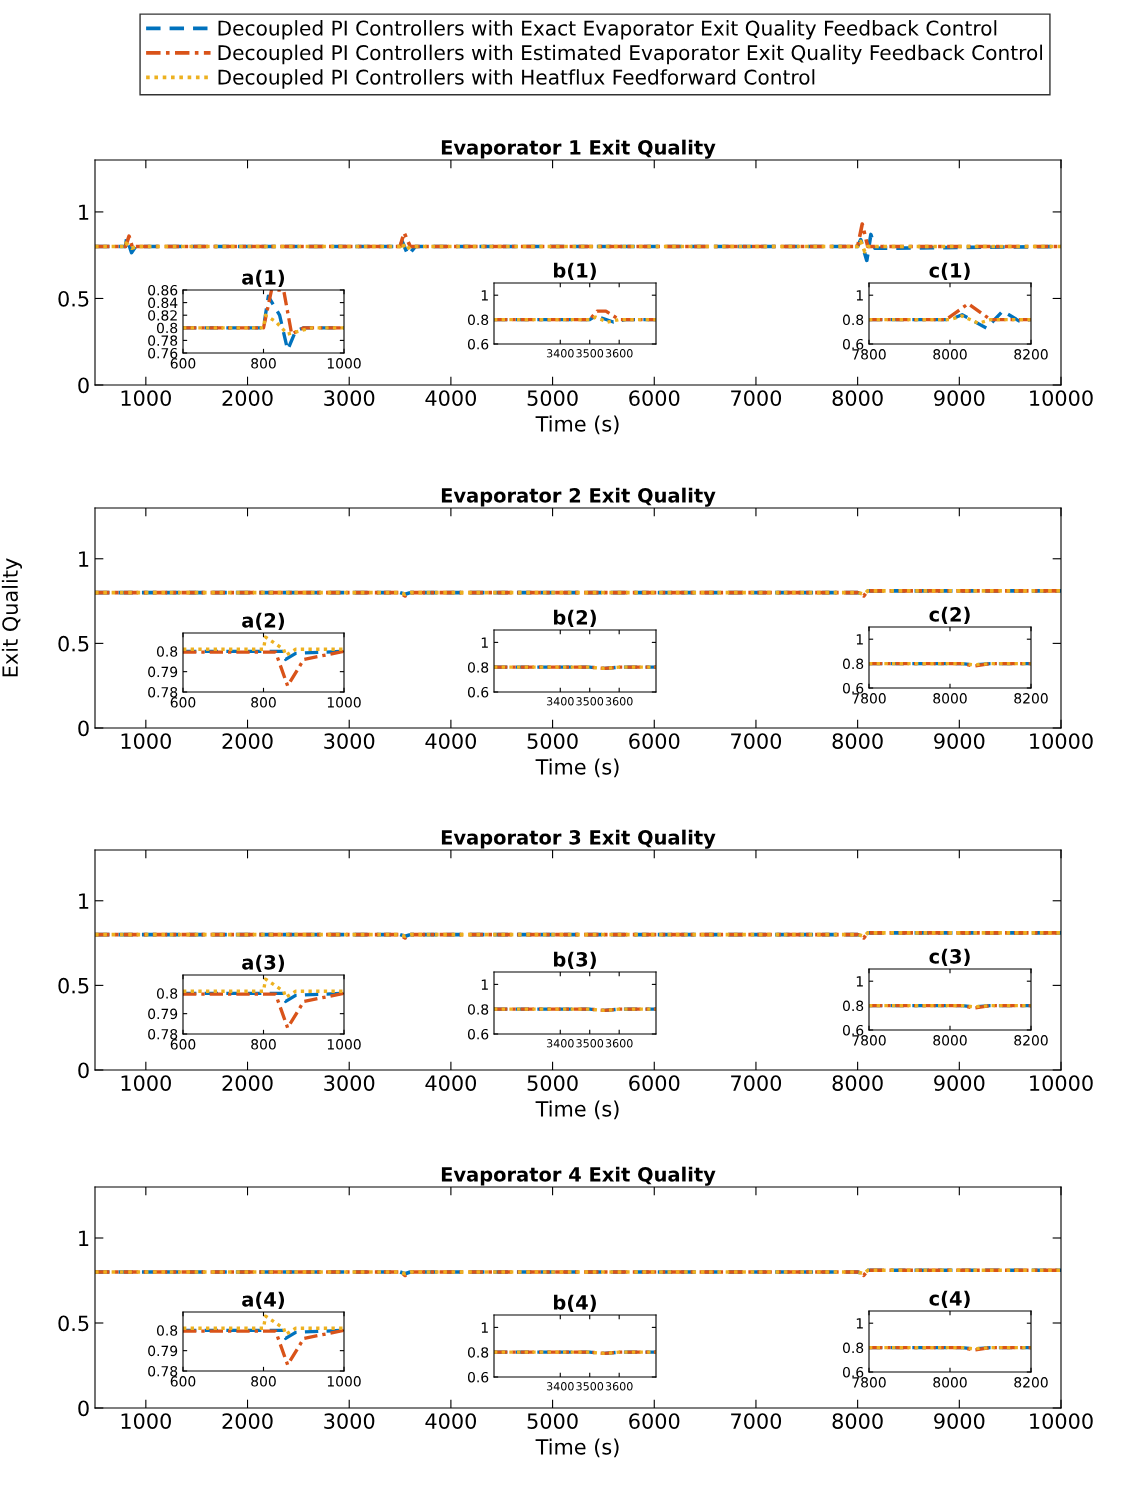 This screenshot has height=1489, width=1132. Describe the element at coordinates (560, 701) in the screenshot. I see `x-tick-label: 3400` at that location.